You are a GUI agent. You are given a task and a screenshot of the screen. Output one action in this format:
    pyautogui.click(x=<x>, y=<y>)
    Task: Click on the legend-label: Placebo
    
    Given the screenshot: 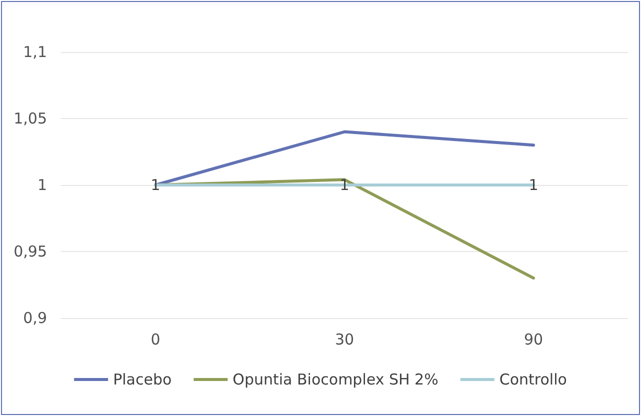 What is the action you would take?
    pyautogui.click(x=142, y=379)
    